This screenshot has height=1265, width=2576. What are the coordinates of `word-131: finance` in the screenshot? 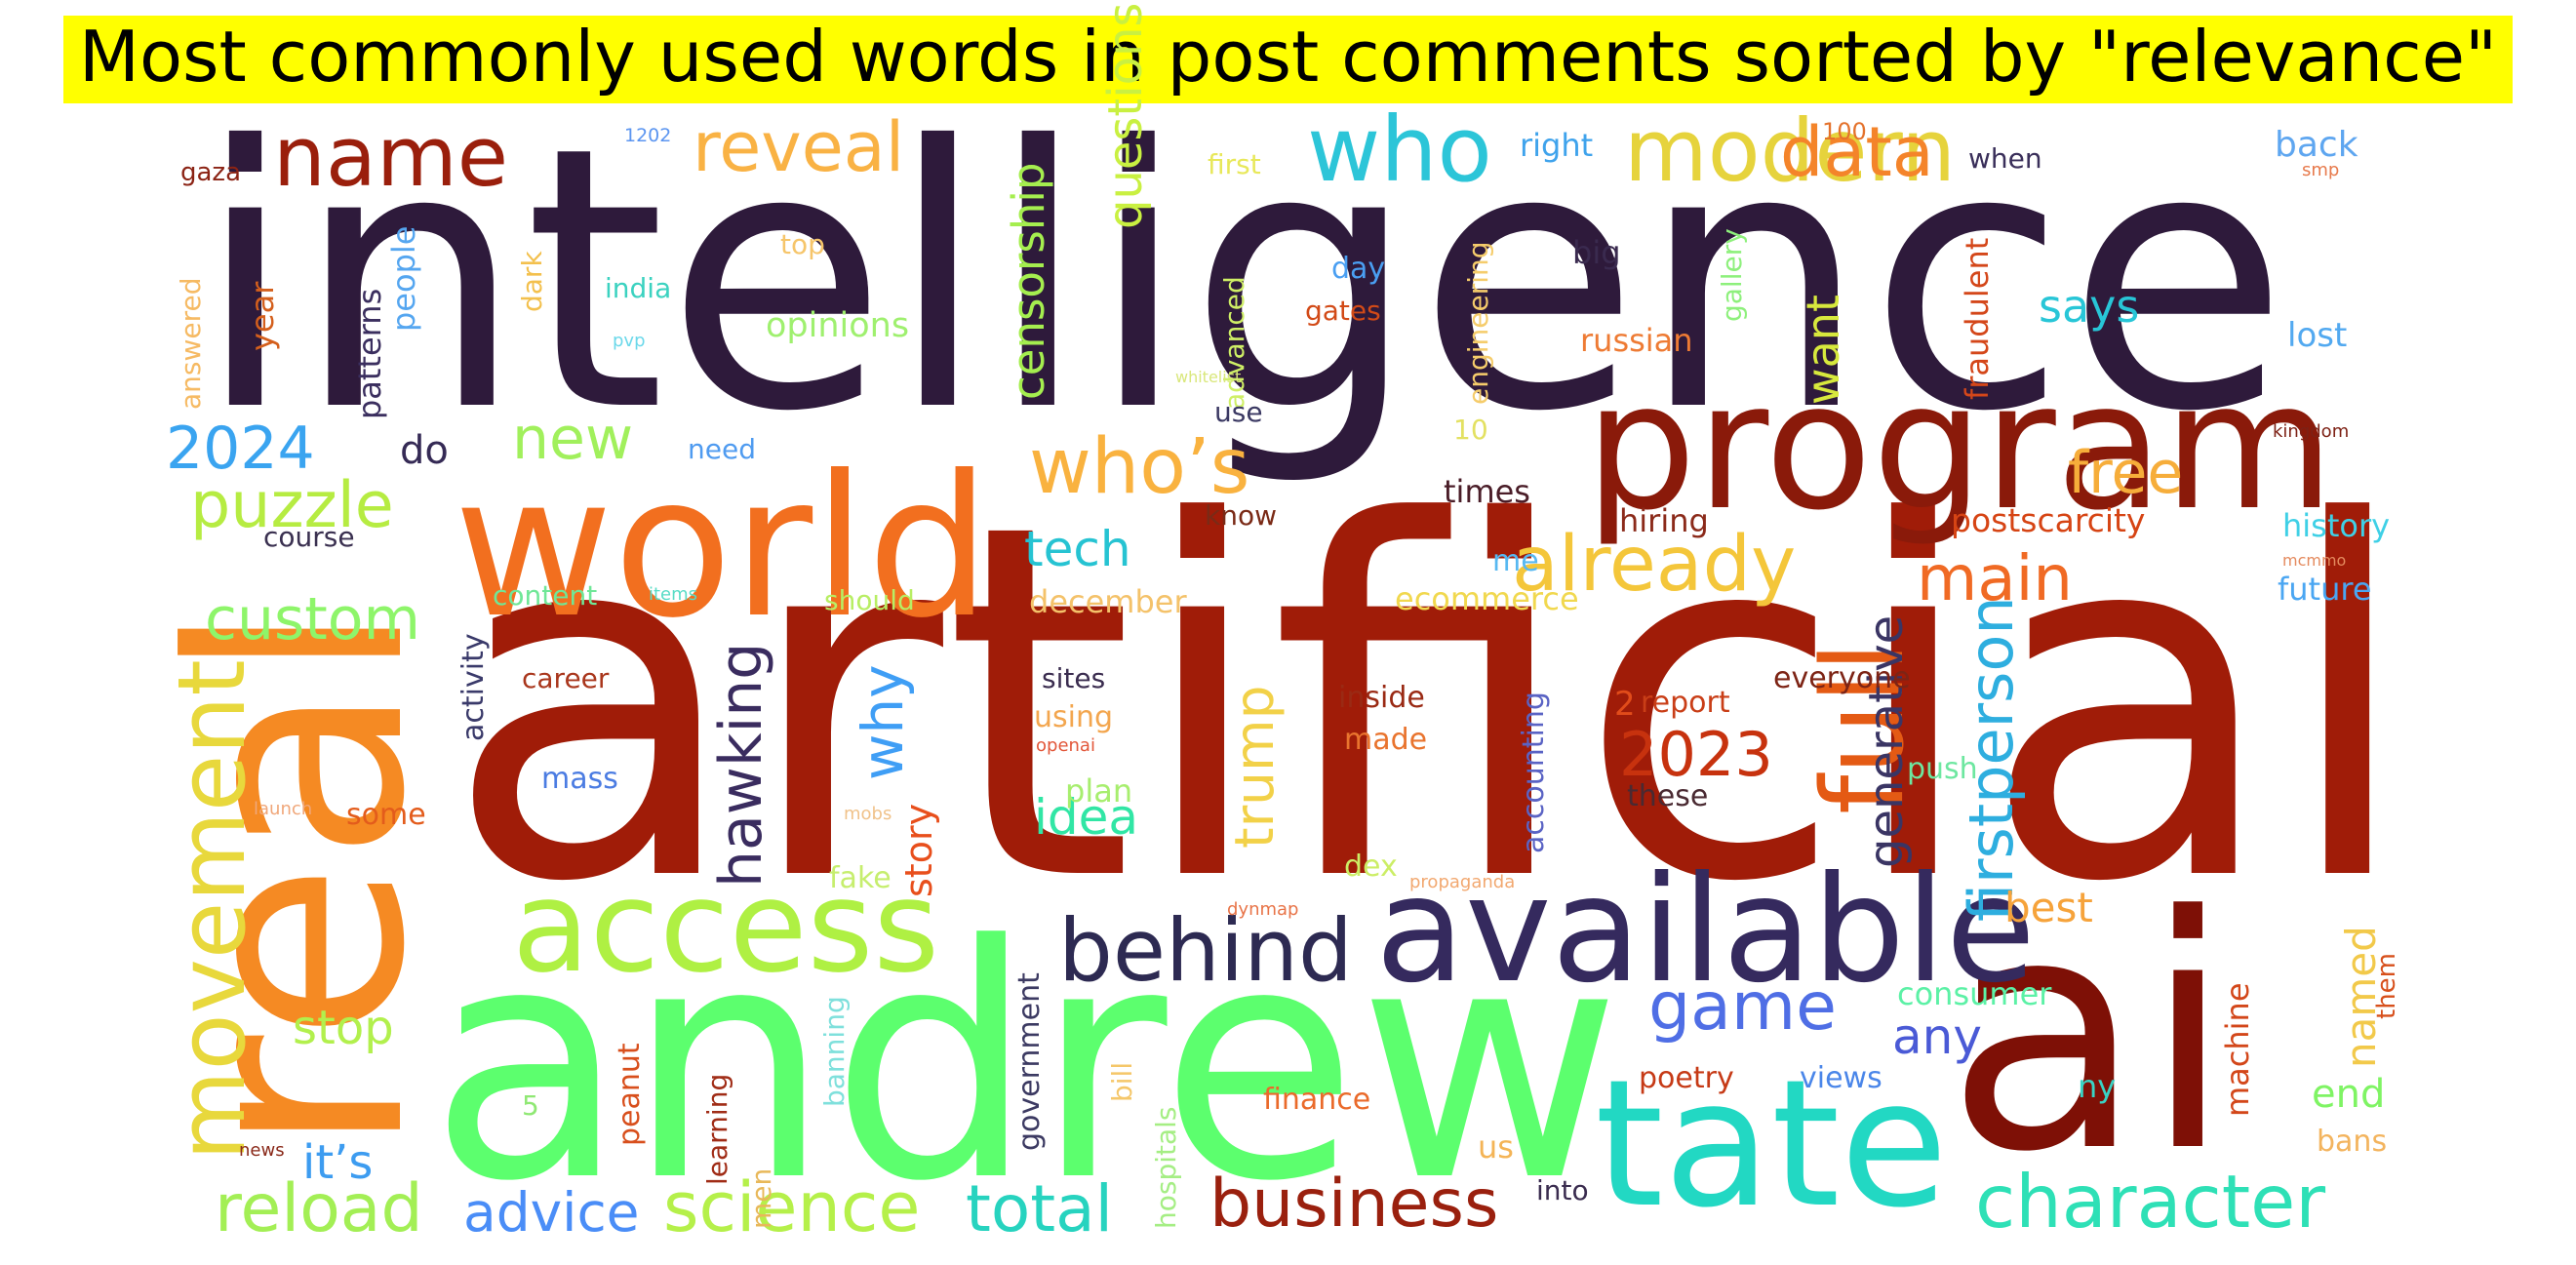 It's located at (1316, 1100).